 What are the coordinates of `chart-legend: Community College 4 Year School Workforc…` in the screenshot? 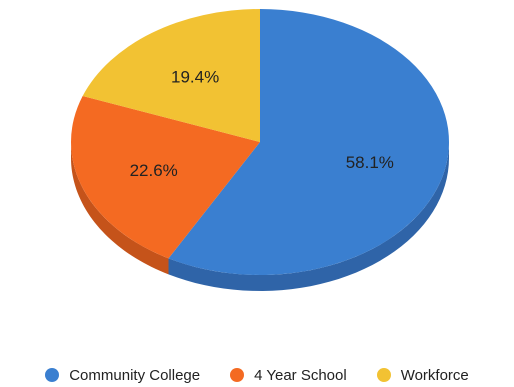 It's located at (257, 375).